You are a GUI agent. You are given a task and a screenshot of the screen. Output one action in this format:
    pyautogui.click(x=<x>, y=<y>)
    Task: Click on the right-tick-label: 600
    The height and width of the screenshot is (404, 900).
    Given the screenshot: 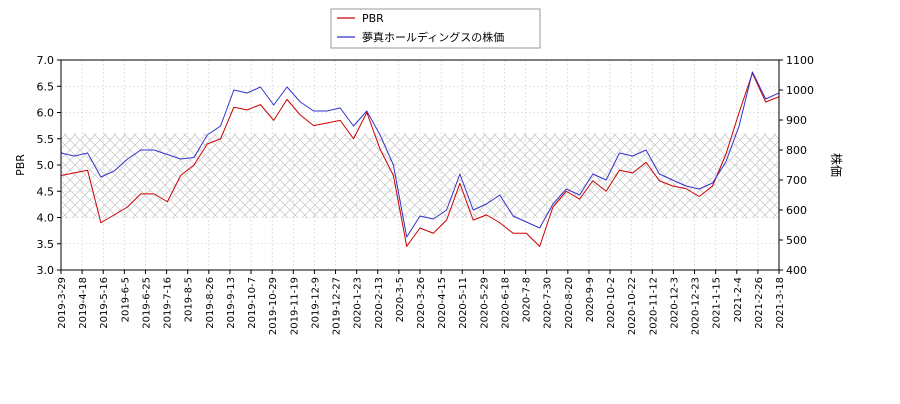 What is the action you would take?
    pyautogui.click(x=796, y=210)
    